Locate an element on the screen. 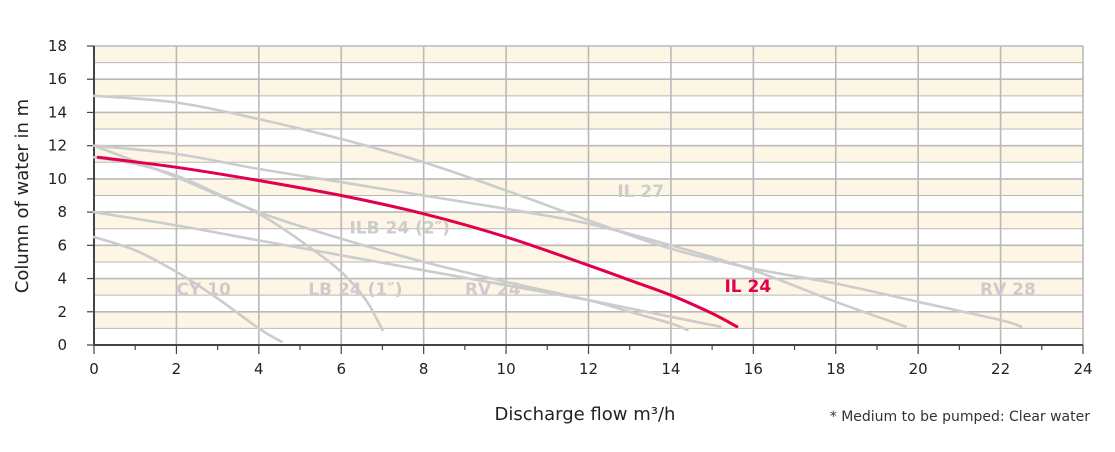 This screenshot has height=452, width=1115. x-axis-title: Discharge flow m³/h is located at coordinates (585, 414).